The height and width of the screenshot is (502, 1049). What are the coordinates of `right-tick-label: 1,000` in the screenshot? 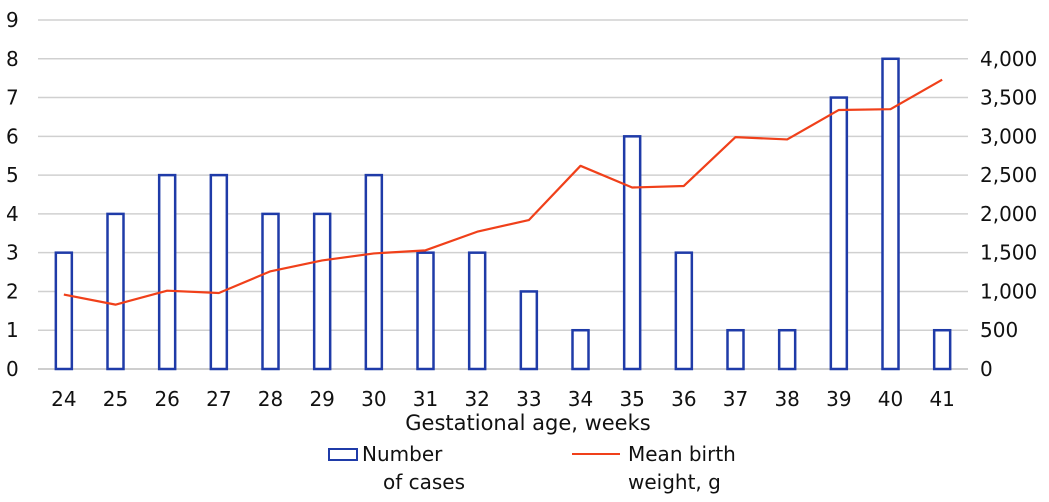 It's located at (1008, 291).